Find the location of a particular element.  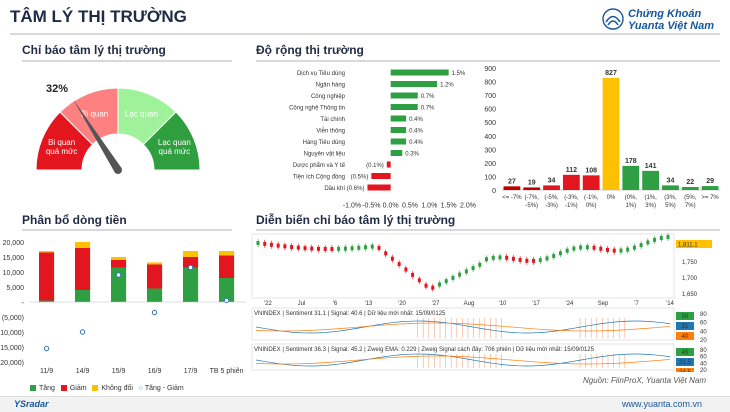

evo-xlabel-9: '24 is located at coordinates (570, 304).